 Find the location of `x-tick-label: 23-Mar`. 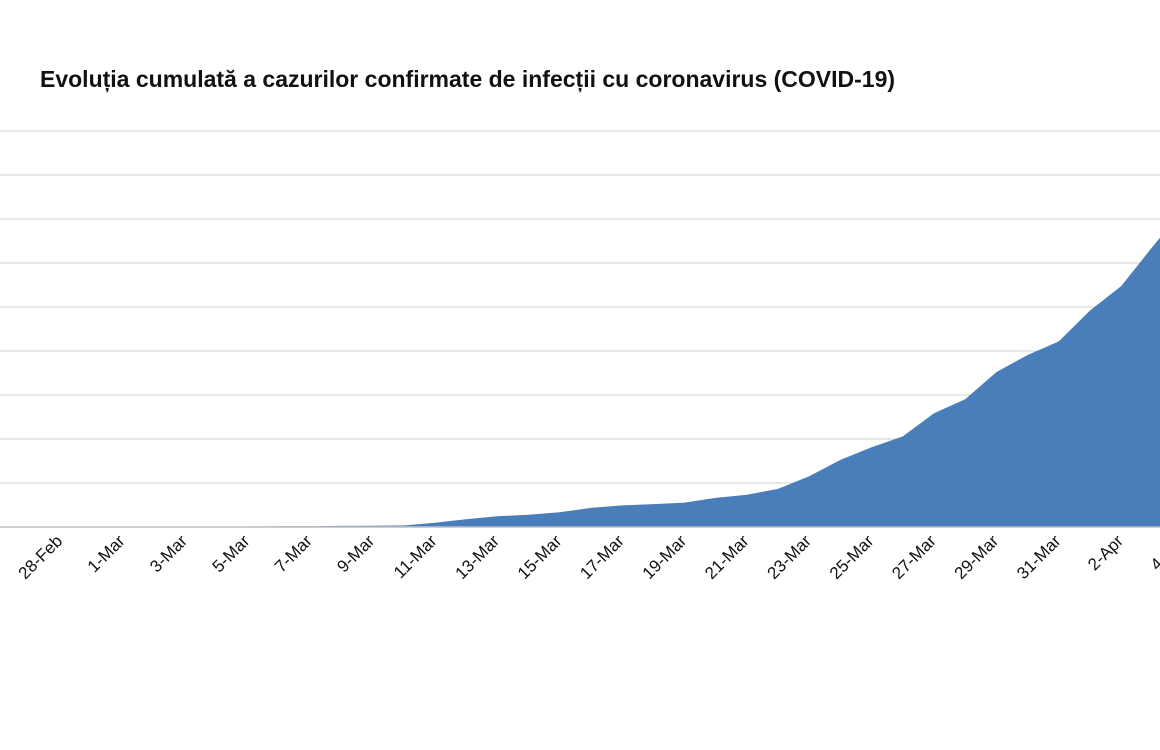

x-tick-label: 23-Mar is located at coordinates (790, 557).